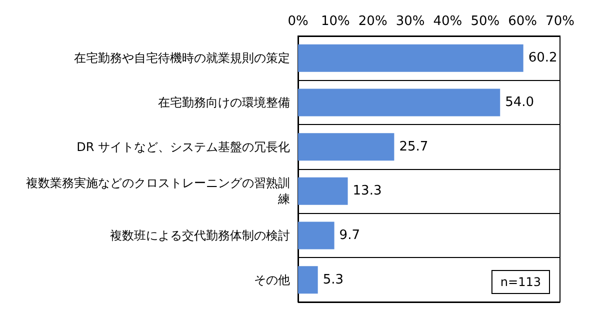  Describe the element at coordinates (523, 21) in the screenshot. I see `x-tick-label: 60%` at that location.